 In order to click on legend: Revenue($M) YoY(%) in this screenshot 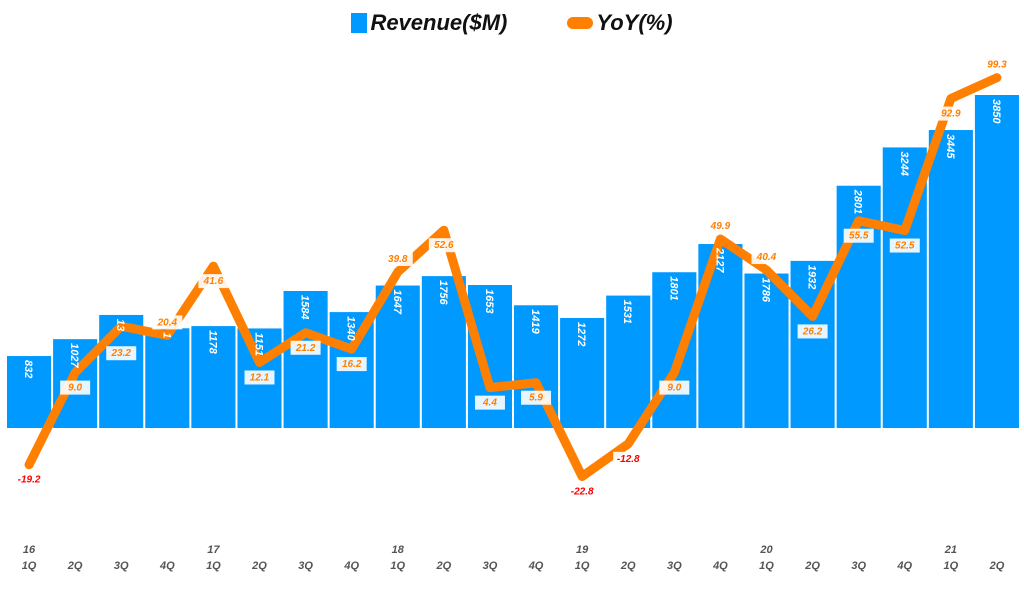, I will do `click(512, 23)`.